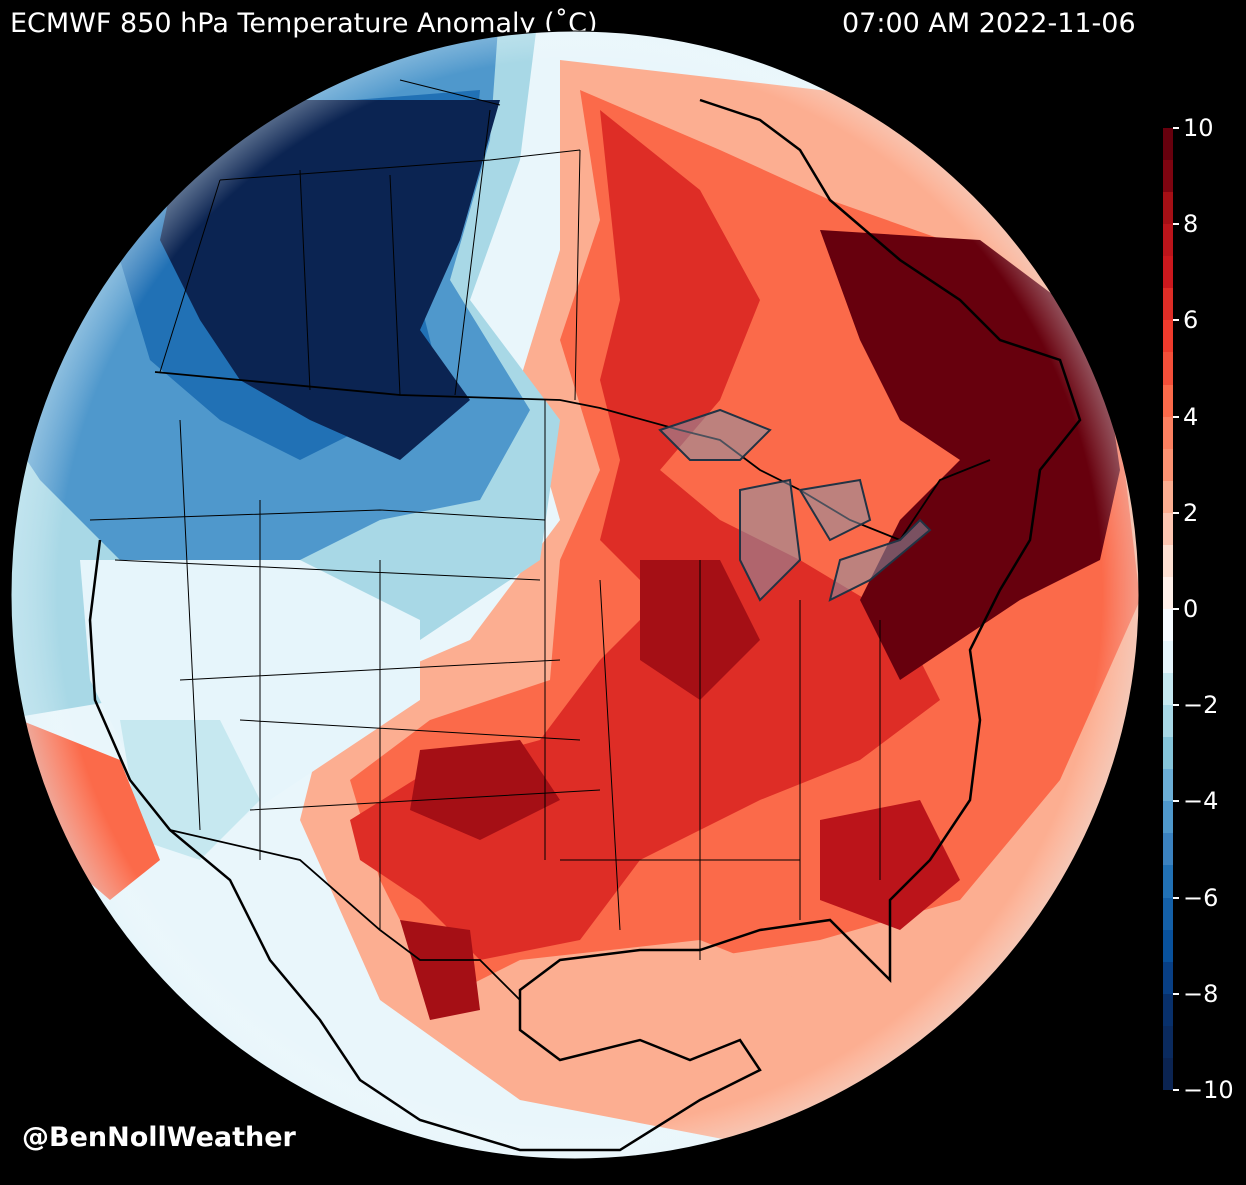 Image resolution: width=1246 pixels, height=1185 pixels. Describe the element at coordinates (1201, 801) in the screenshot. I see `colorbar-tick-label: −4` at that location.